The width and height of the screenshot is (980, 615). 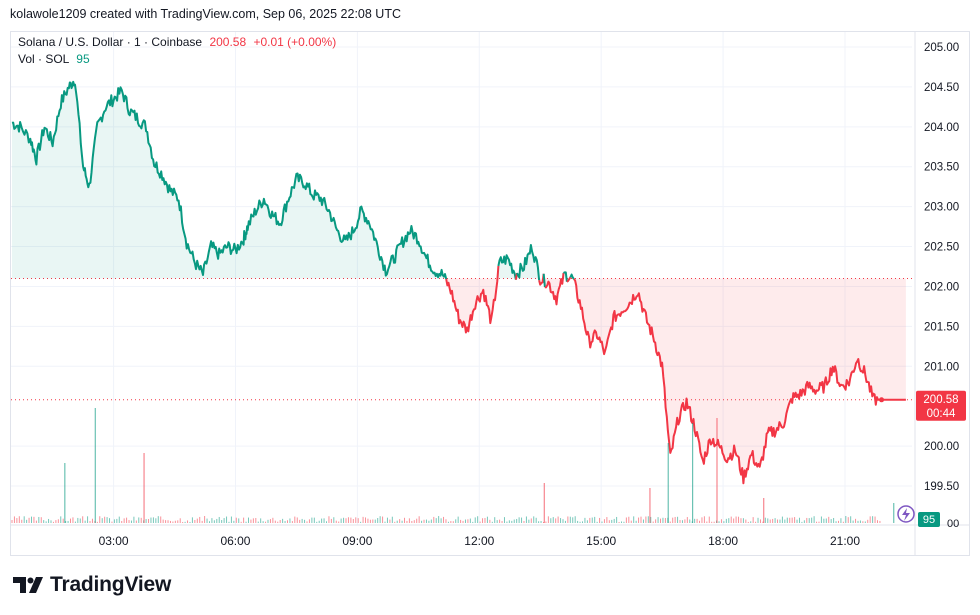 I want to click on symbol-title: Solana / U.S. Dollar · 1 · Coinbase, so click(x=110, y=42).